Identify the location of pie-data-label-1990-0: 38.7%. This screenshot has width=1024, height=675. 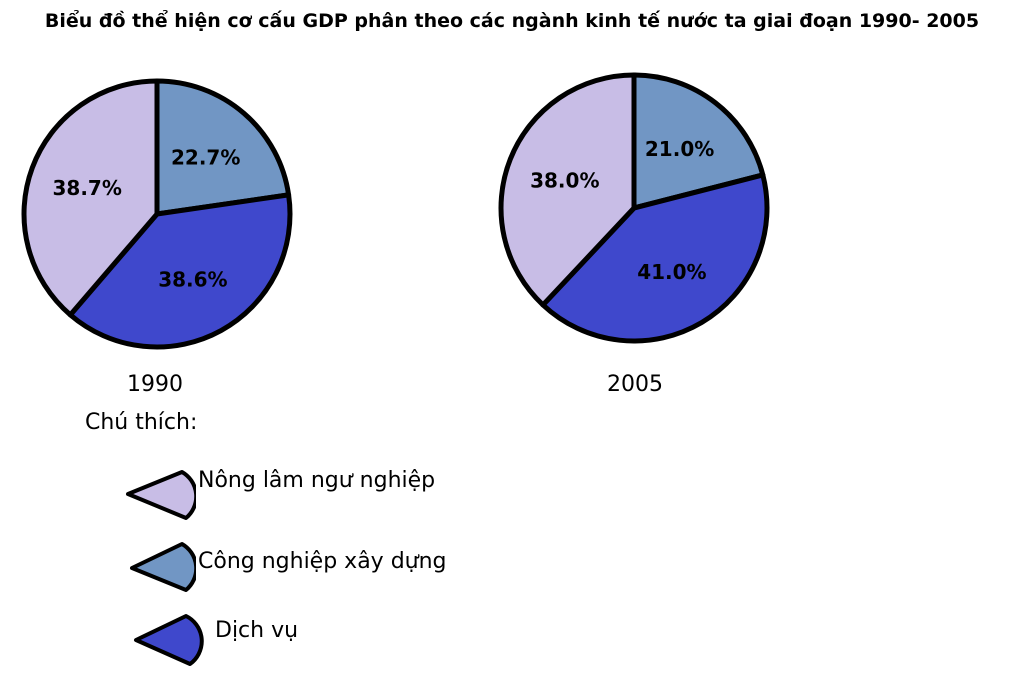
(87, 188).